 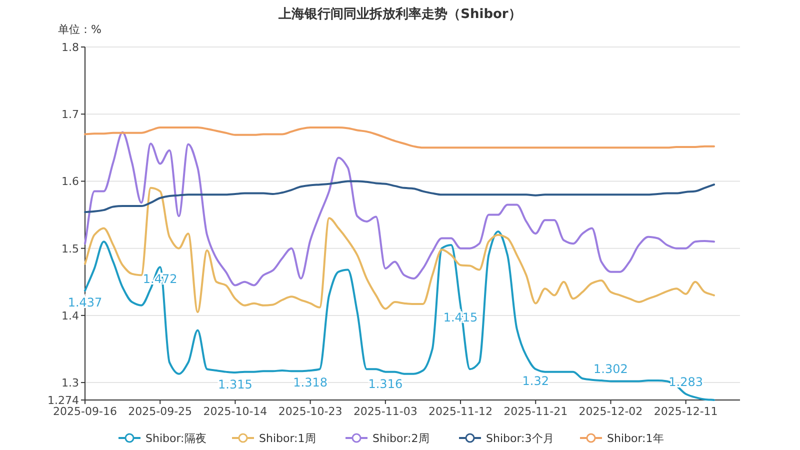 What do you see at coordinates (686, 411) in the screenshot?
I see `x-tick-label: 2025-12-11` at bounding box center [686, 411].